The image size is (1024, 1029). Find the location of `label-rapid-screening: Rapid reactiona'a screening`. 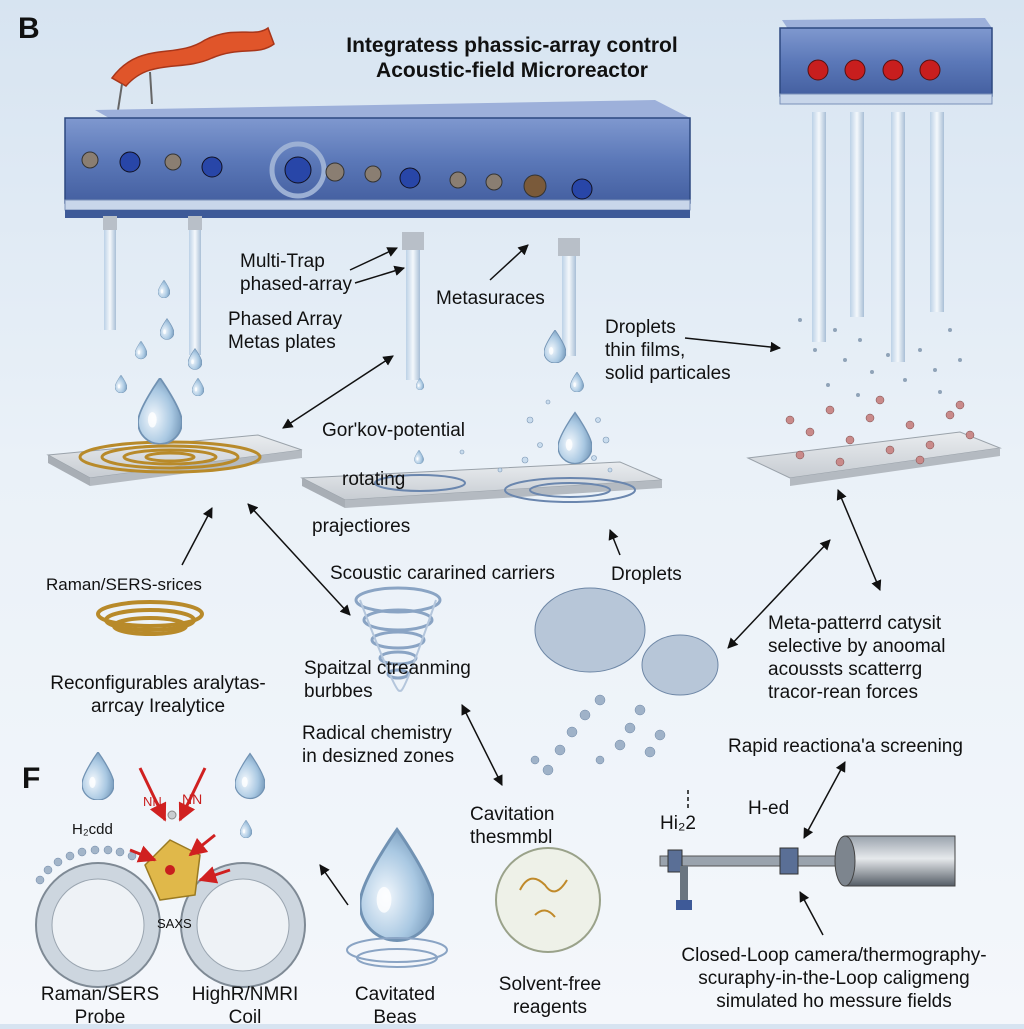

label-rapid-screening: Rapid reactiona'a screening is located at coordinates (845, 746).